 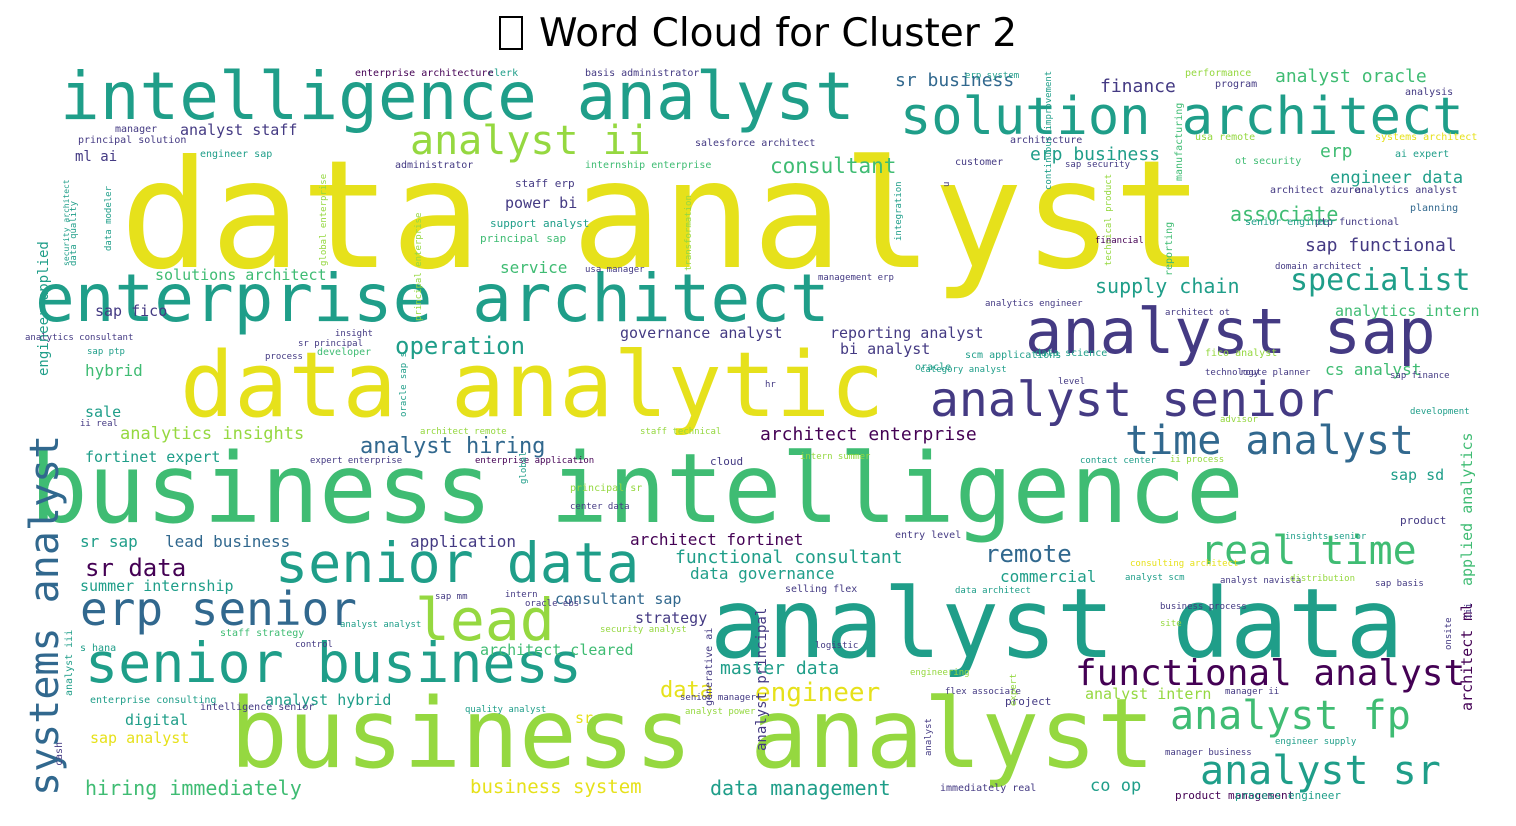 What do you see at coordinates (1315, 190) in the screenshot?
I see `cloud-word: architect azure` at bounding box center [1315, 190].